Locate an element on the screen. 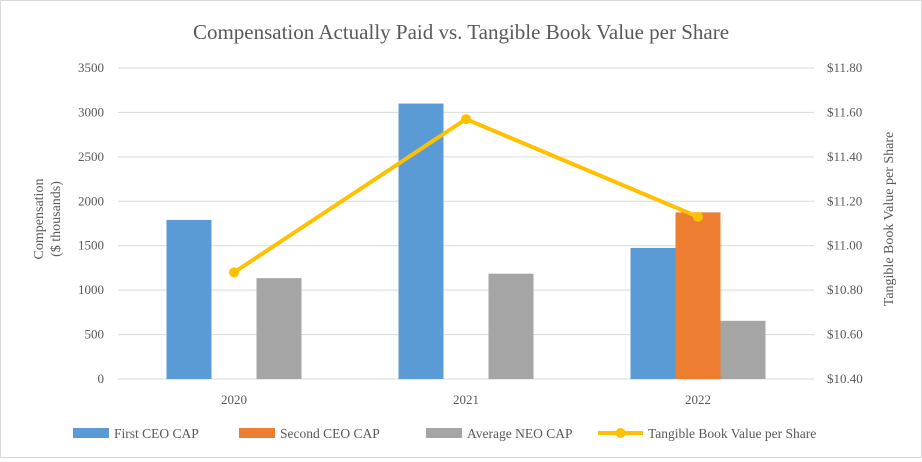 The height and width of the screenshot is (462, 922). right-tick-label: $11.60 is located at coordinates (844, 111).